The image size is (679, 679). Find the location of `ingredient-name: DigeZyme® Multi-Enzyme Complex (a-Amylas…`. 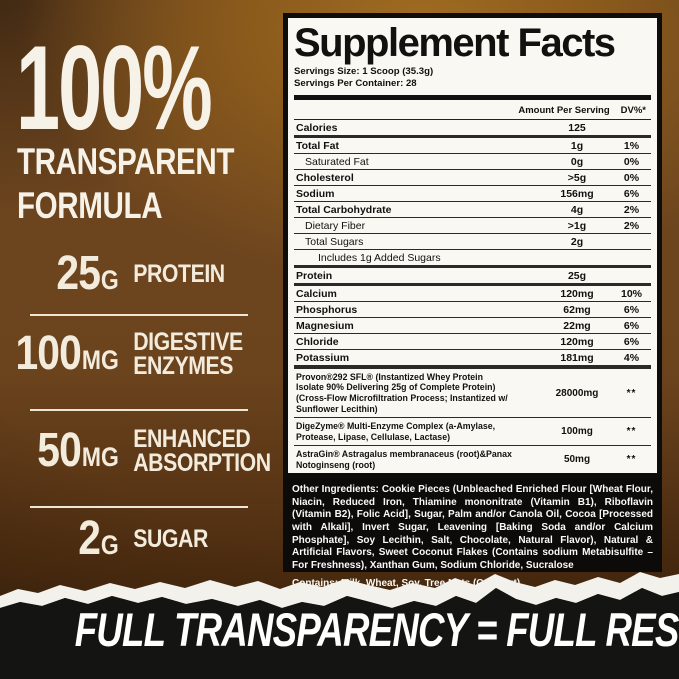

ingredient-name: DigeZyme® Multi-Enzyme Complex (a-Amylas… is located at coordinates (396, 431).